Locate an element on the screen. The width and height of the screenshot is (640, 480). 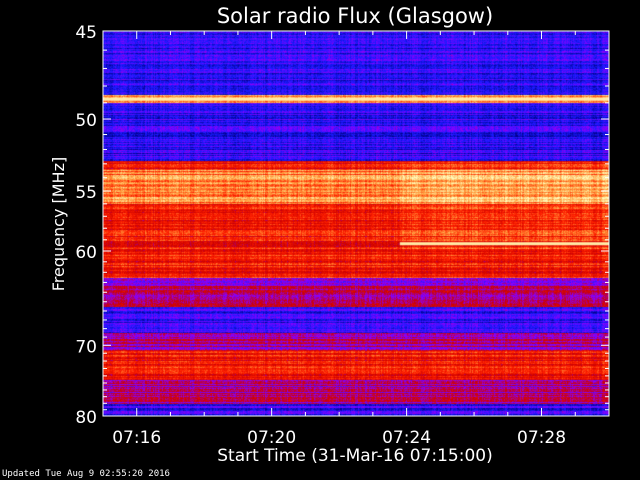
x-axis-label: Start Time (31-Mar-16 07:15:00) is located at coordinates (354, 456).